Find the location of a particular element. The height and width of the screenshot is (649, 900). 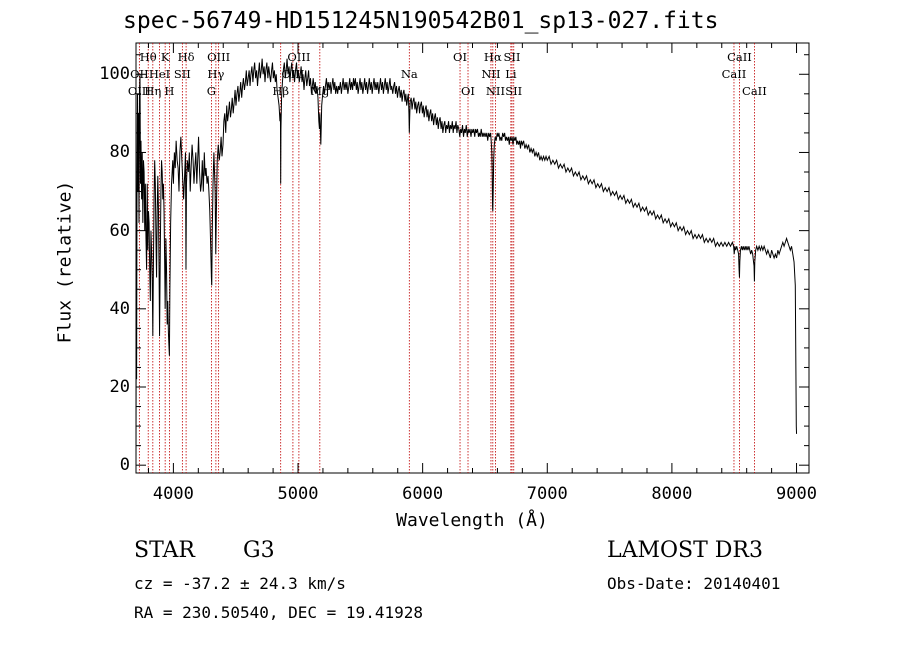

x-tick-label: 5000 is located at coordinates (298, 494).